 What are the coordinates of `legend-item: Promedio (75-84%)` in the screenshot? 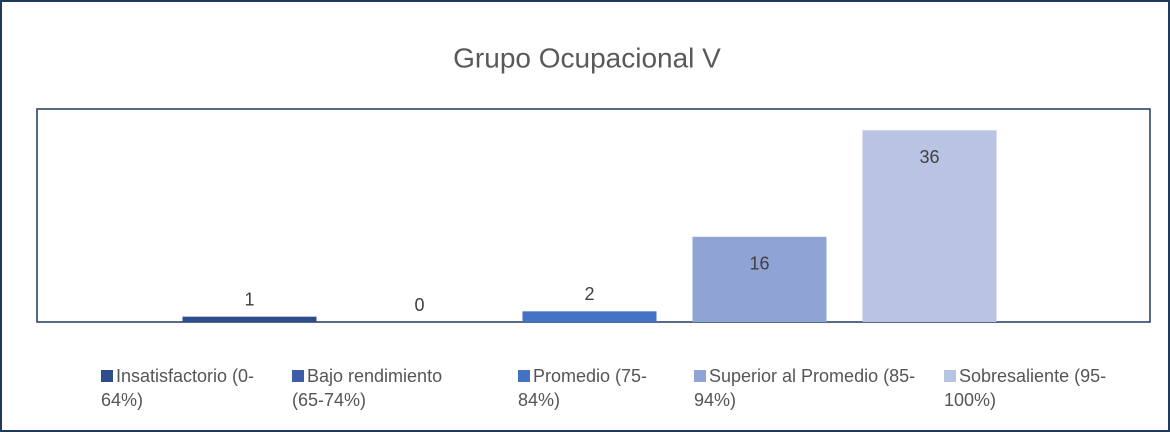 It's located at (600, 388).